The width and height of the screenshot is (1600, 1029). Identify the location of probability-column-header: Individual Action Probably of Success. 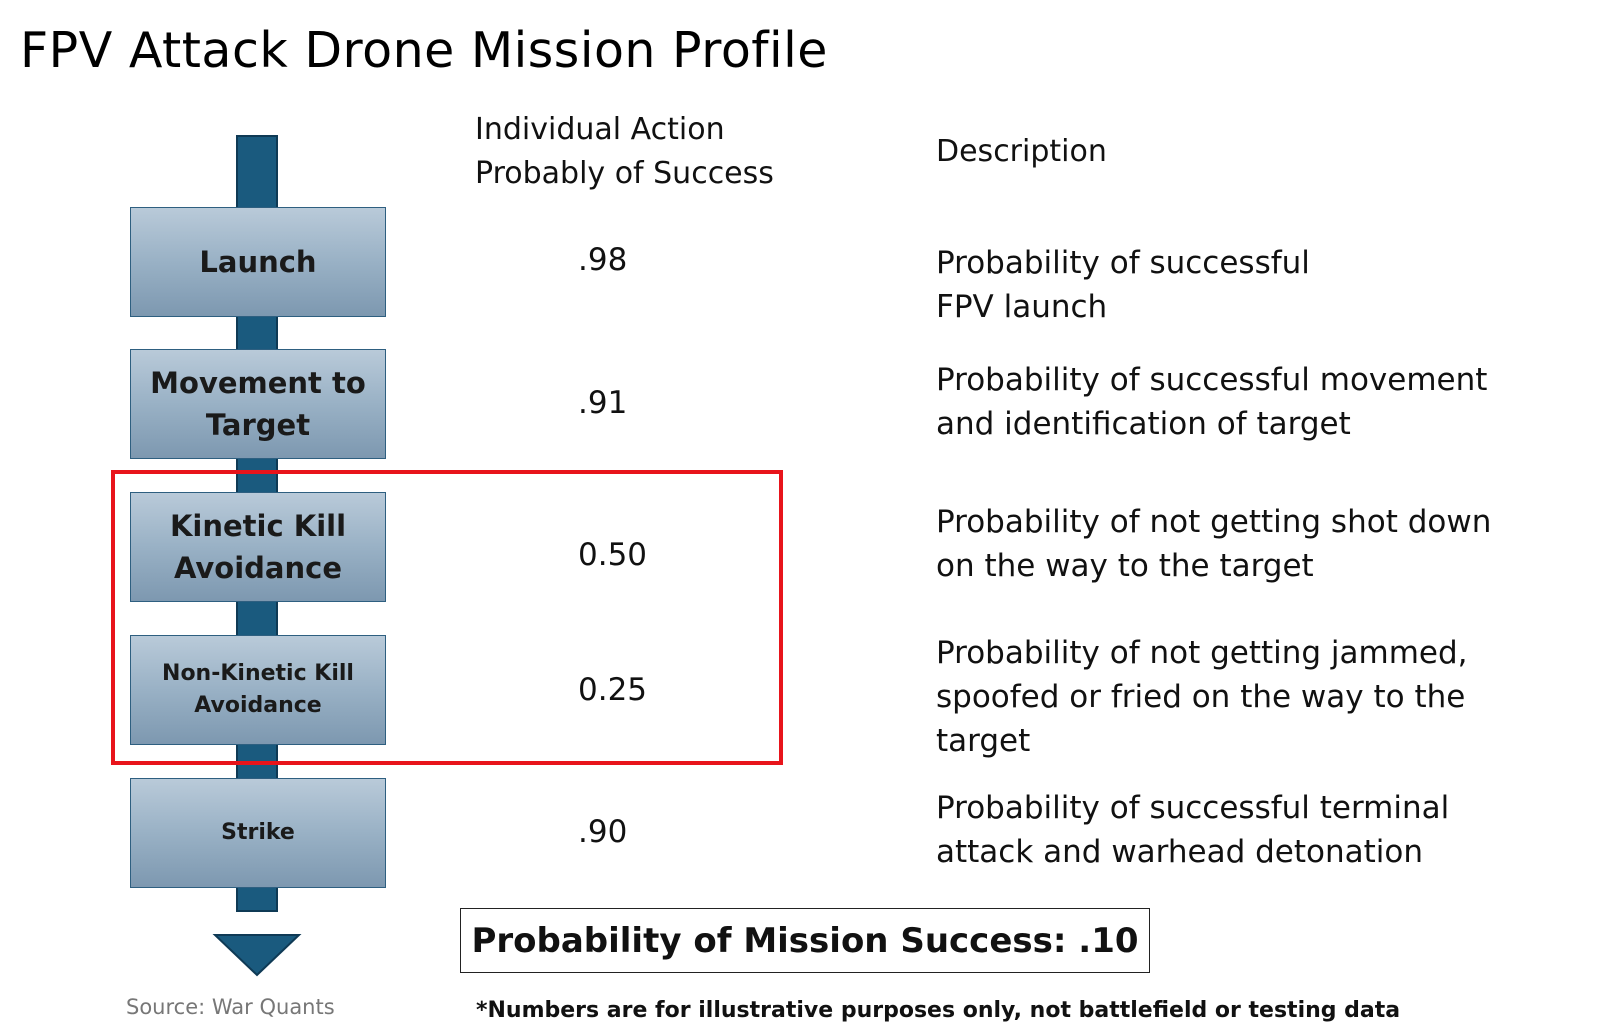
(624, 151).